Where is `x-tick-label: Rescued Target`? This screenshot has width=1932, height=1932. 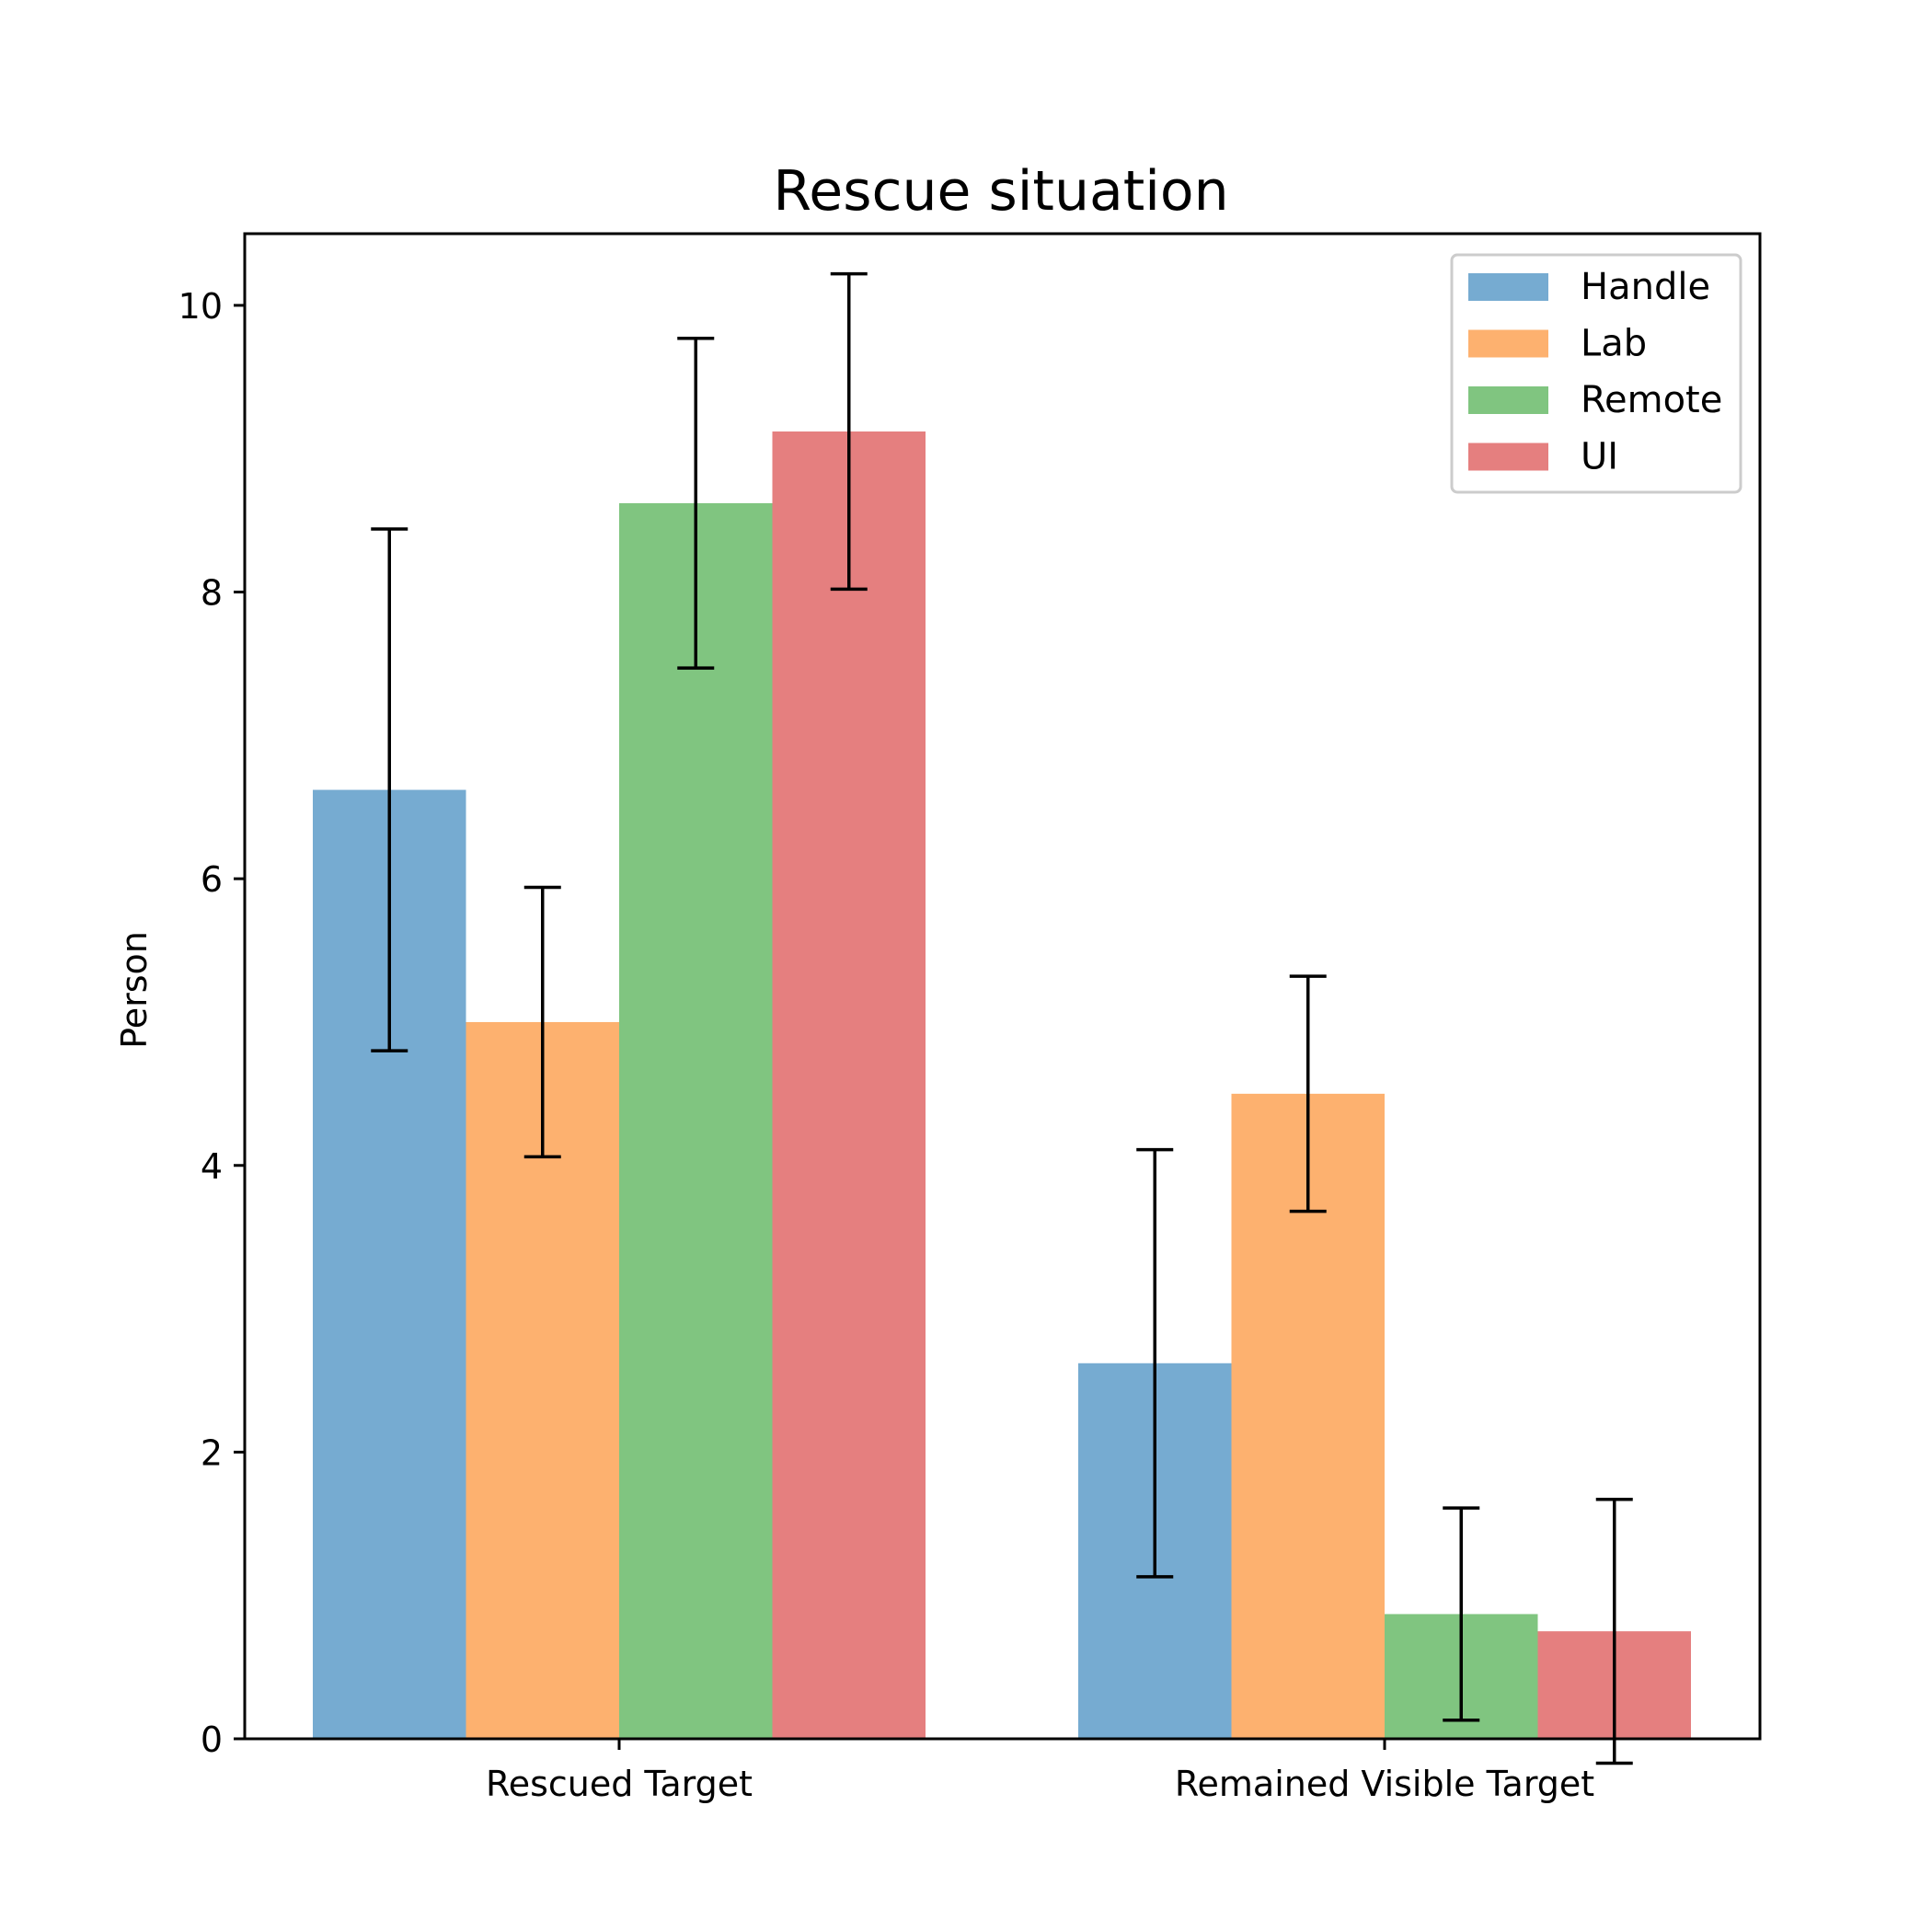 x-tick-label: Rescued Target is located at coordinates (619, 1784).